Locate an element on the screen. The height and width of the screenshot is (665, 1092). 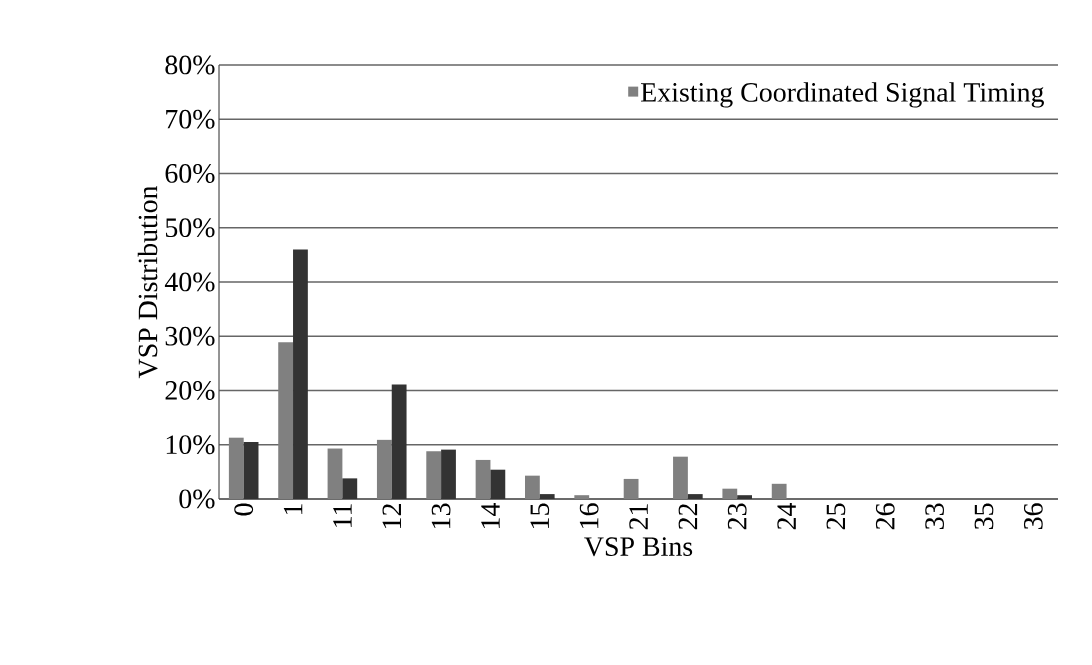
x-tick-label: 22 is located at coordinates (688, 517).